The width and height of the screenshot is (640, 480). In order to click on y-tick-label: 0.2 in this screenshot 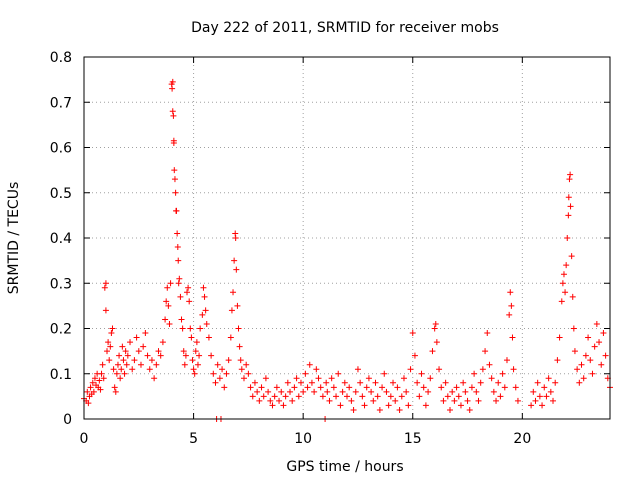, I will do `click(61, 330)`.